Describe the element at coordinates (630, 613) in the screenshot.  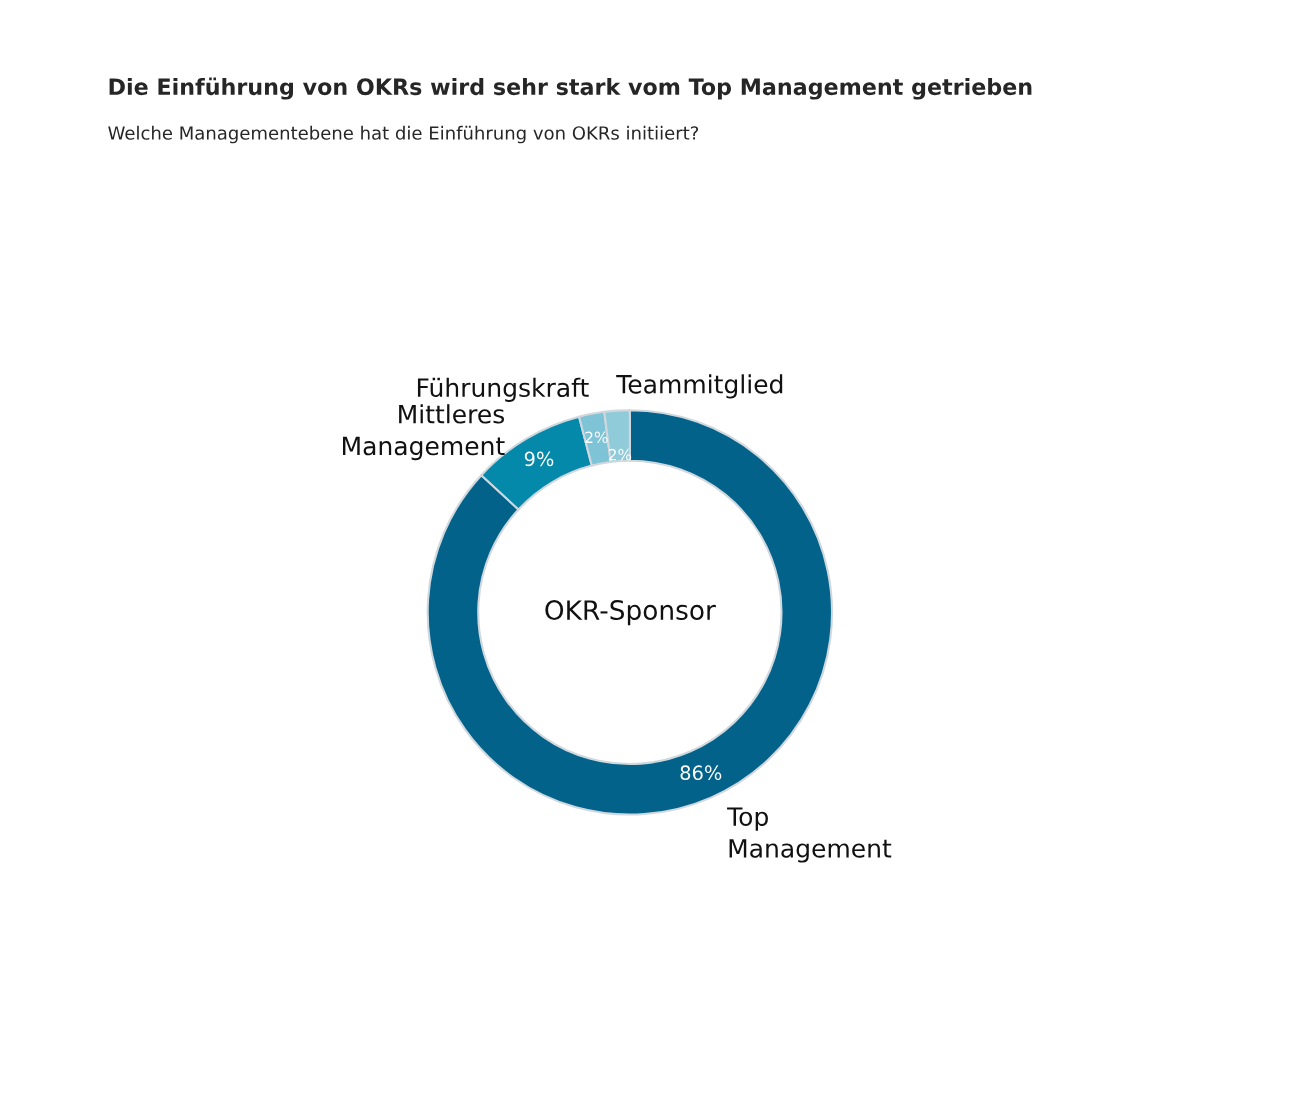
I see `text: OKR-Sponsor` at that location.